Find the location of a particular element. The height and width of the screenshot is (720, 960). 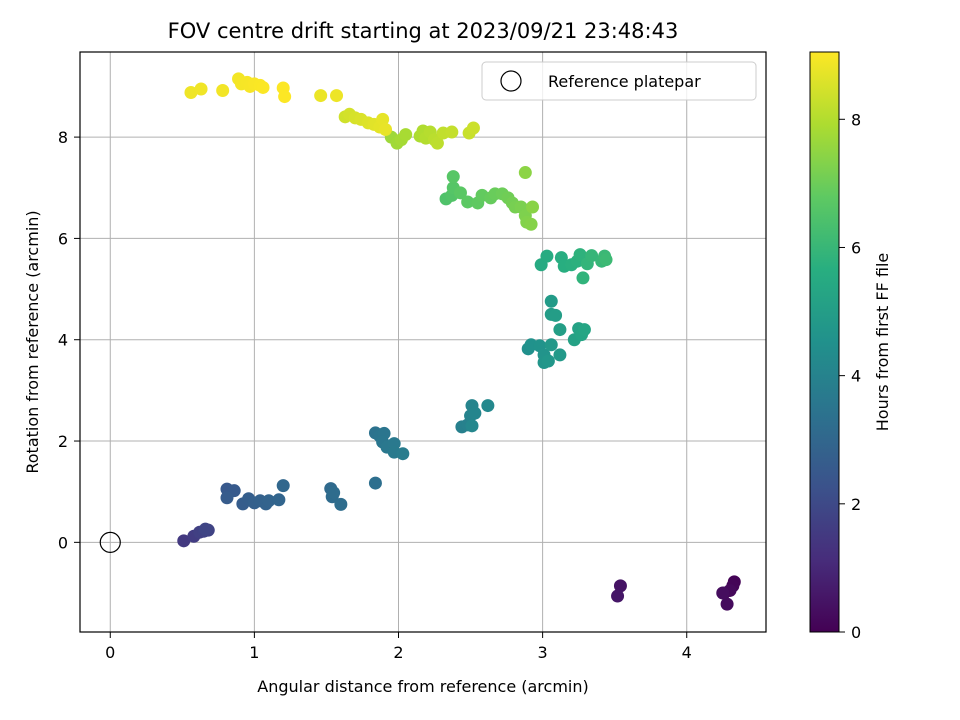

colorbar-tick-label: 4 is located at coordinates (856, 376).